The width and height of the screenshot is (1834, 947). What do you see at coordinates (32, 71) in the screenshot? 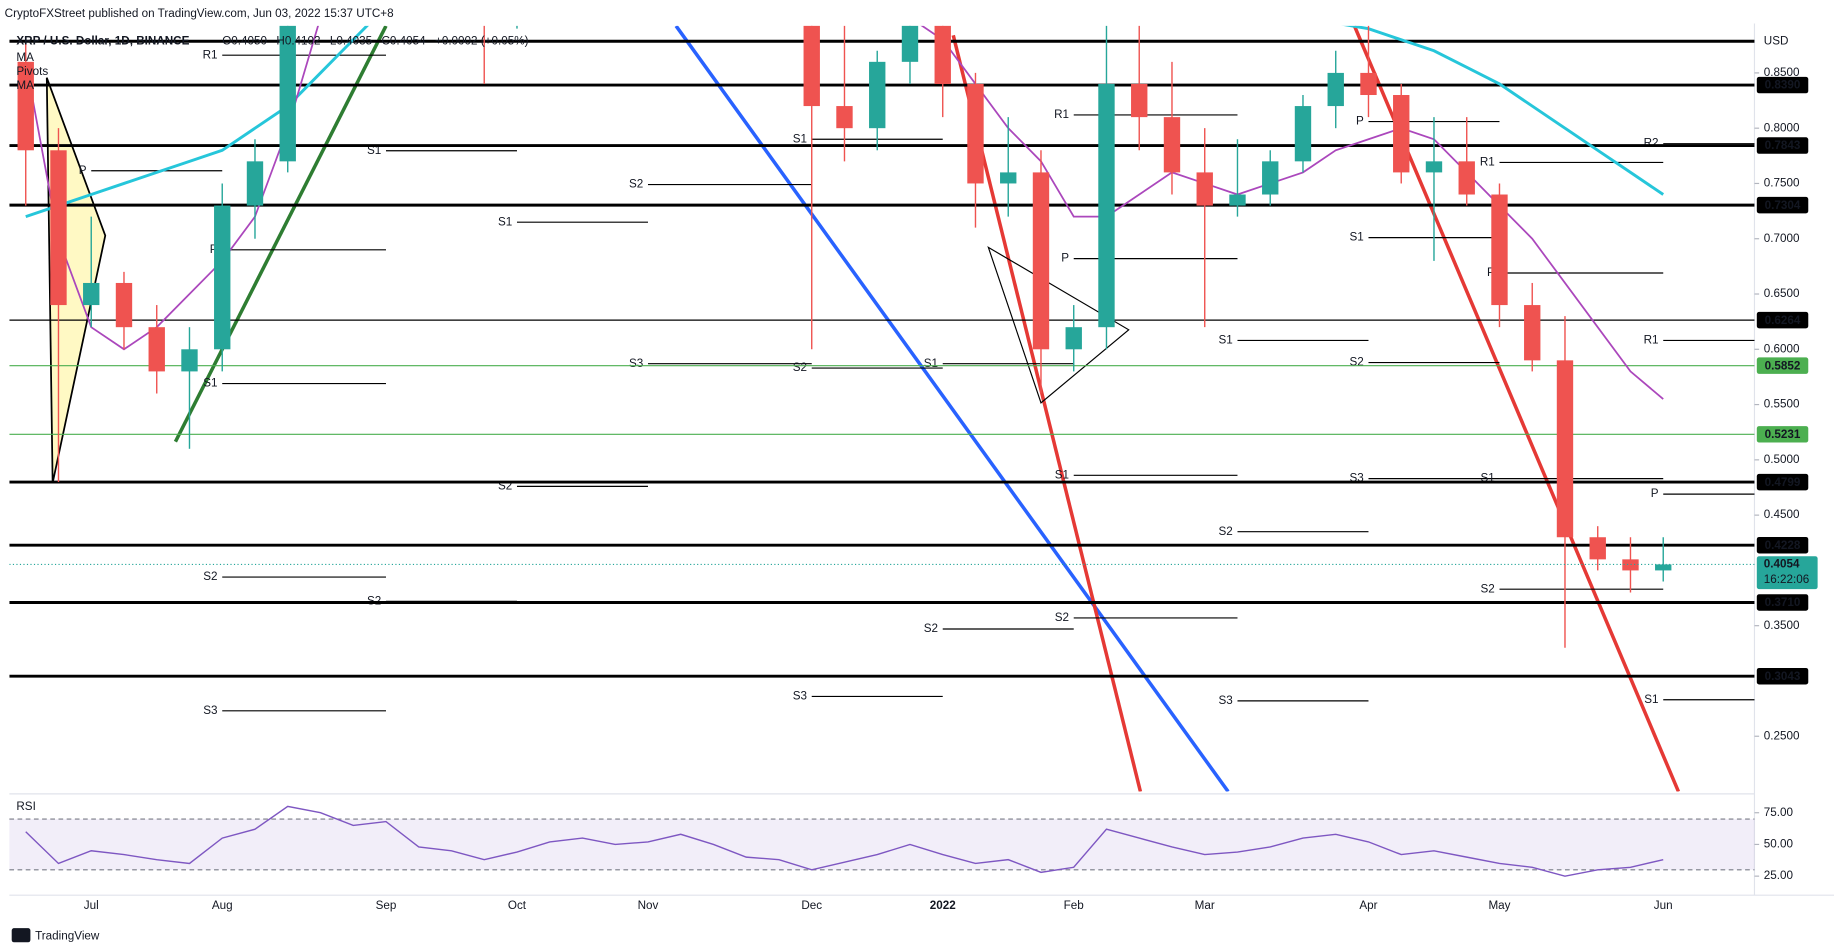
I see `indicator-label: Pivots` at bounding box center [32, 71].